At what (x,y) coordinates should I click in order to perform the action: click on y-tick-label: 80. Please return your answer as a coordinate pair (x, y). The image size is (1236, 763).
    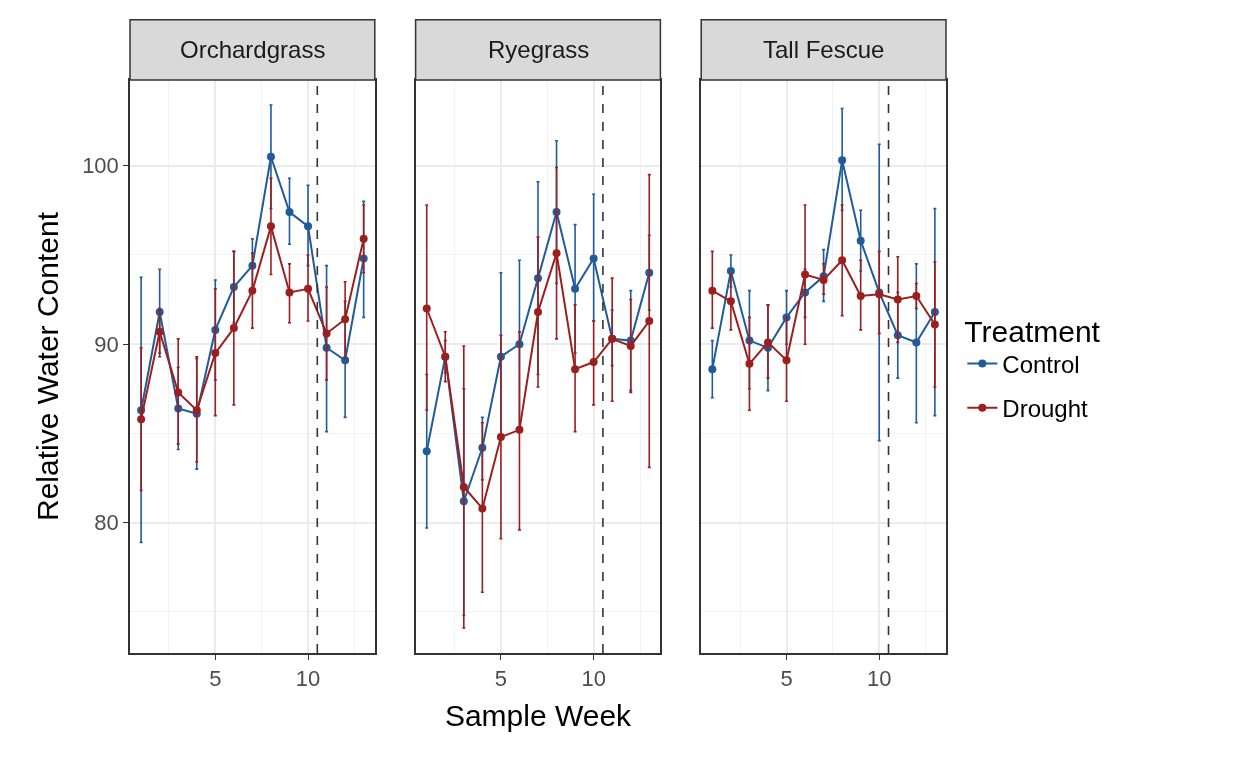
    Looking at the image, I should click on (106, 523).